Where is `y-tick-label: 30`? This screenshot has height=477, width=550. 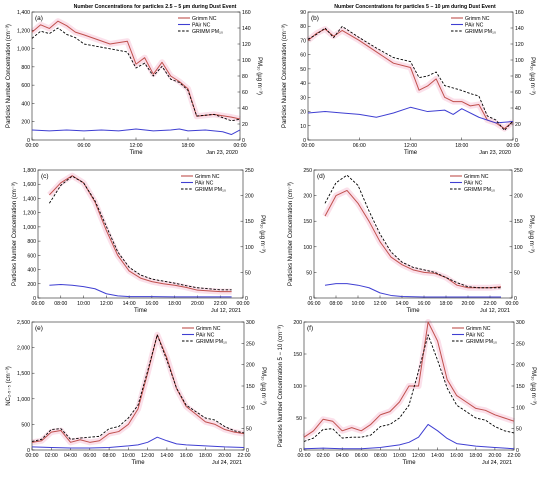
y-tick-label: 30 is located at coordinates (303, 98).